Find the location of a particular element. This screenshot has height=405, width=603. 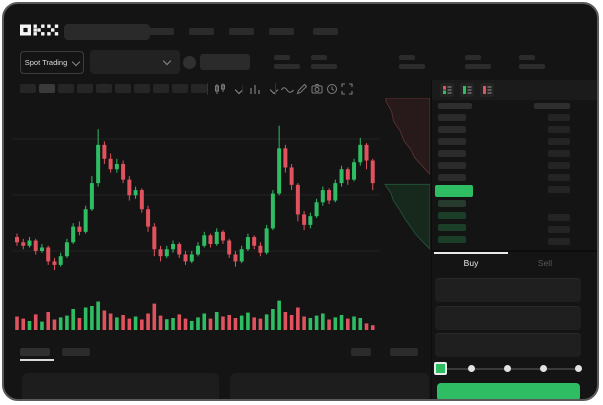

last-price-badge is located at coordinates (454, 191).